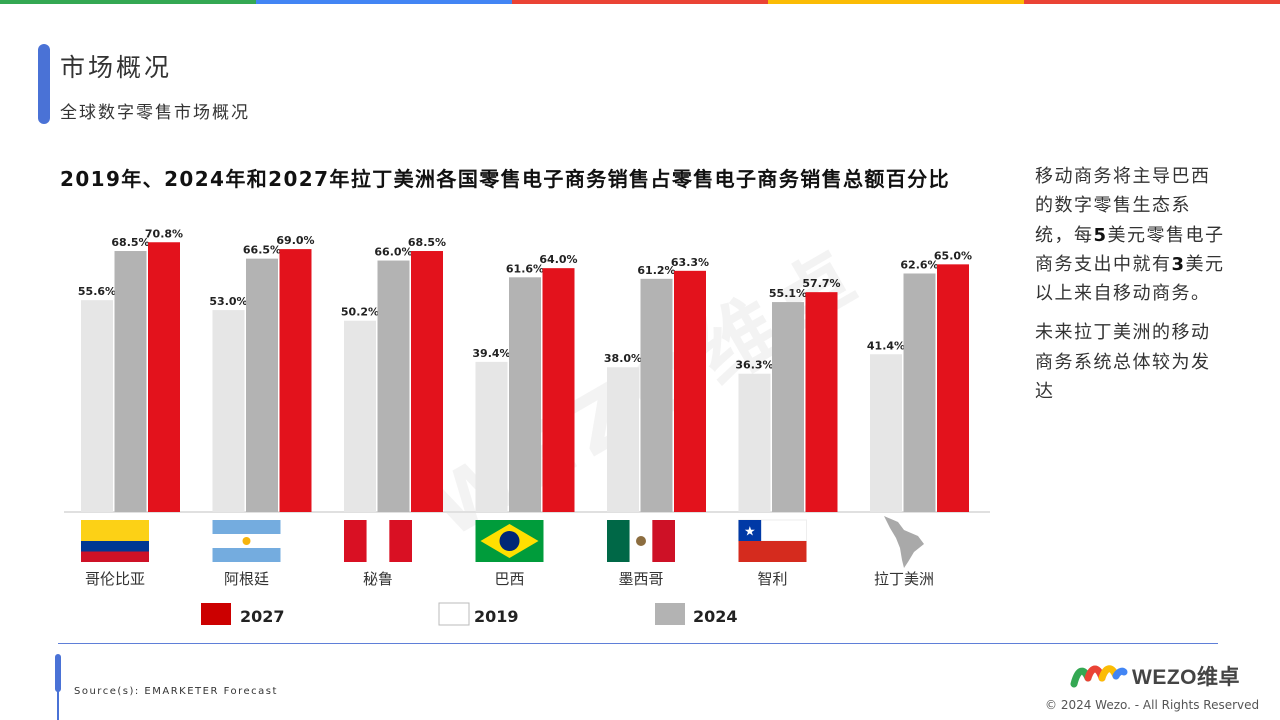 The image size is (1280, 720). What do you see at coordinates (44, 84) in the screenshot?
I see `title-accent-bar` at bounding box center [44, 84].